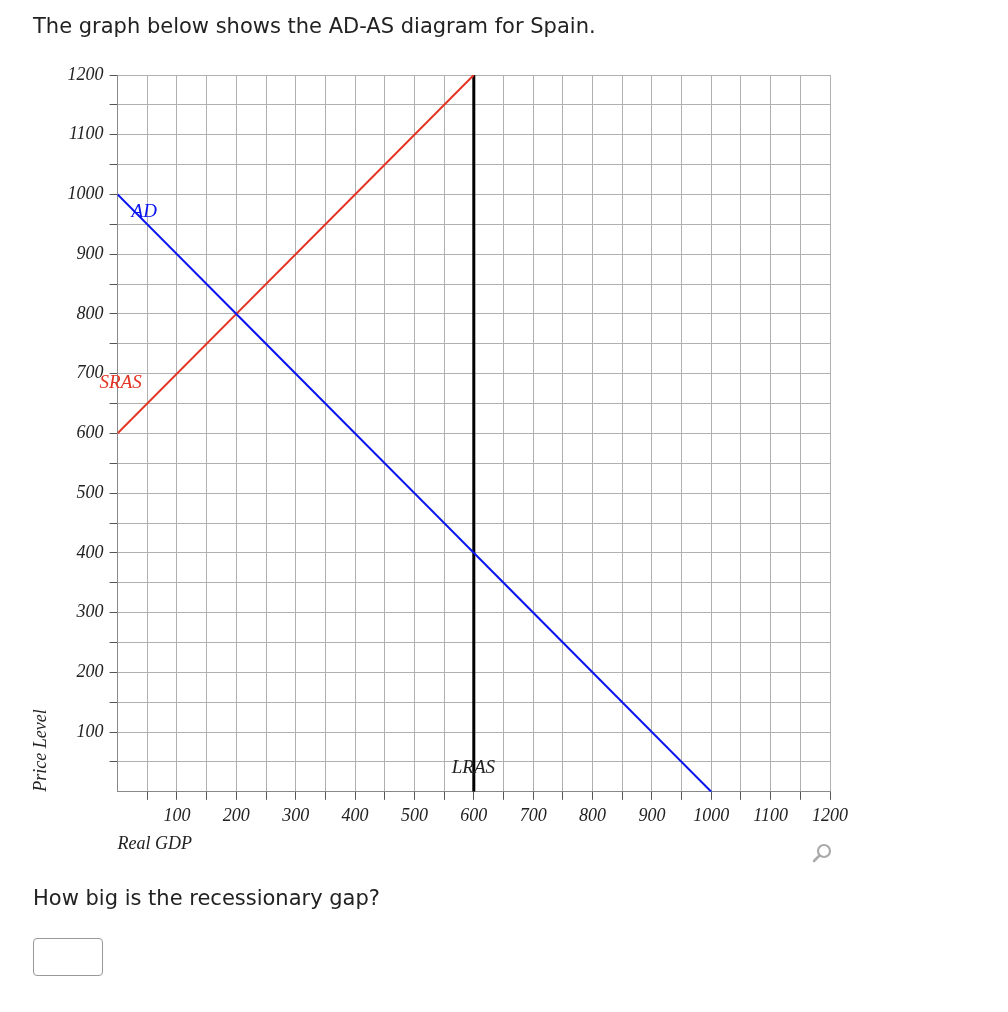 The image size is (1008, 1012). I want to click on x-tick-label: 600, so click(474, 815).